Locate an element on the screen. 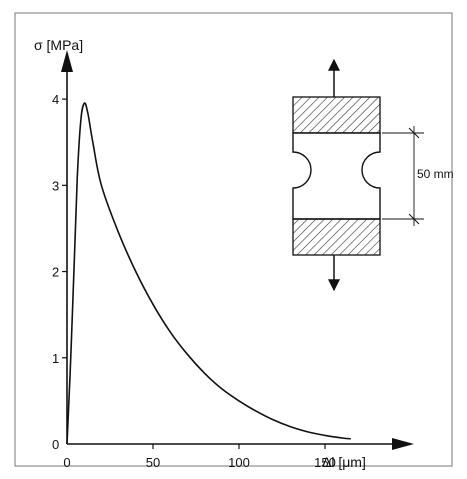 This screenshot has width=467, height=479. specimen-body is located at coordinates (336, 176).